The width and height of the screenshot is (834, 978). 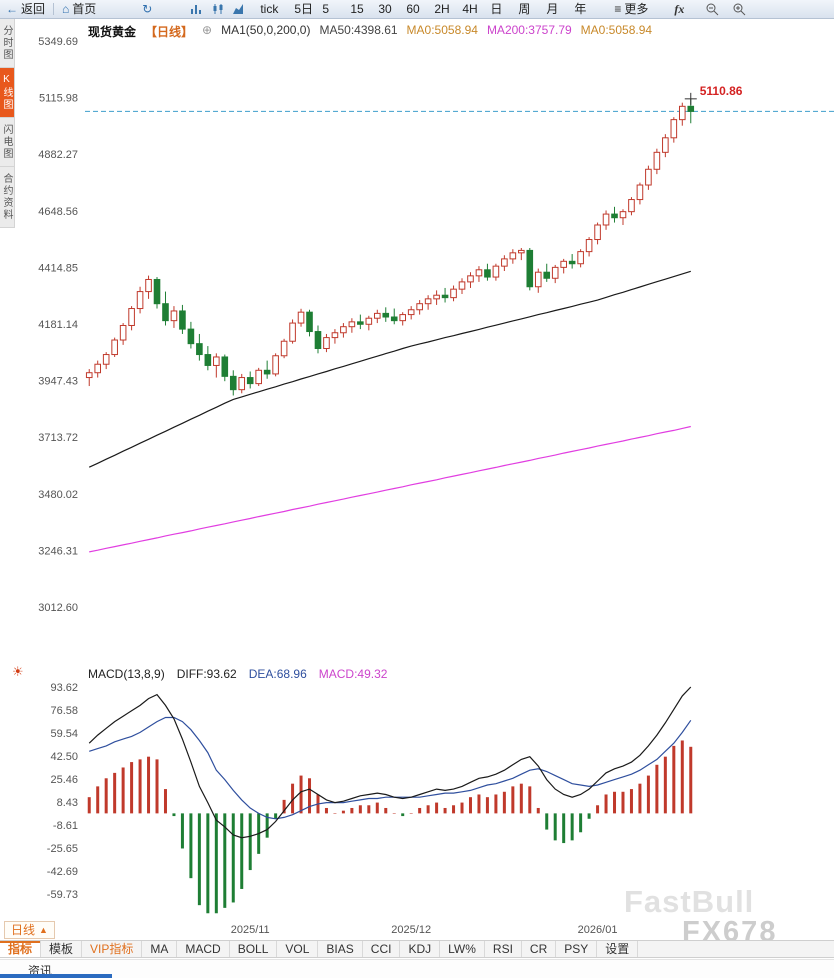 I want to click on tab-boll: BOLL, so click(x=253, y=949).